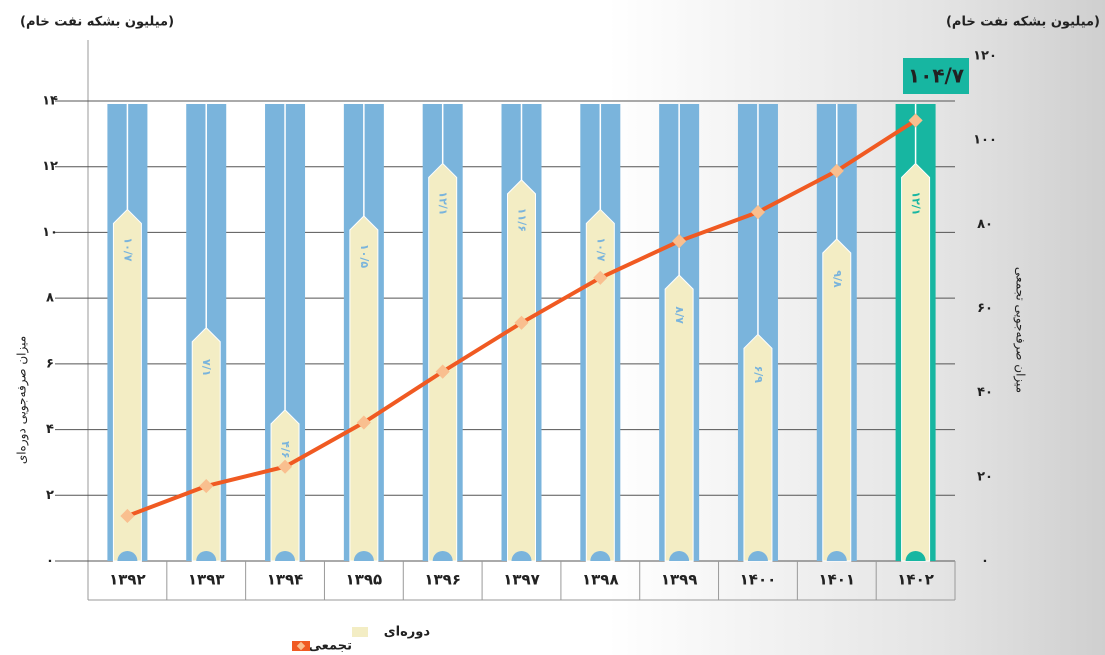 This screenshot has width=1105, height=655. Describe the element at coordinates (206, 367) in the screenshot. I see `value-label: ۷/۱` at that location.